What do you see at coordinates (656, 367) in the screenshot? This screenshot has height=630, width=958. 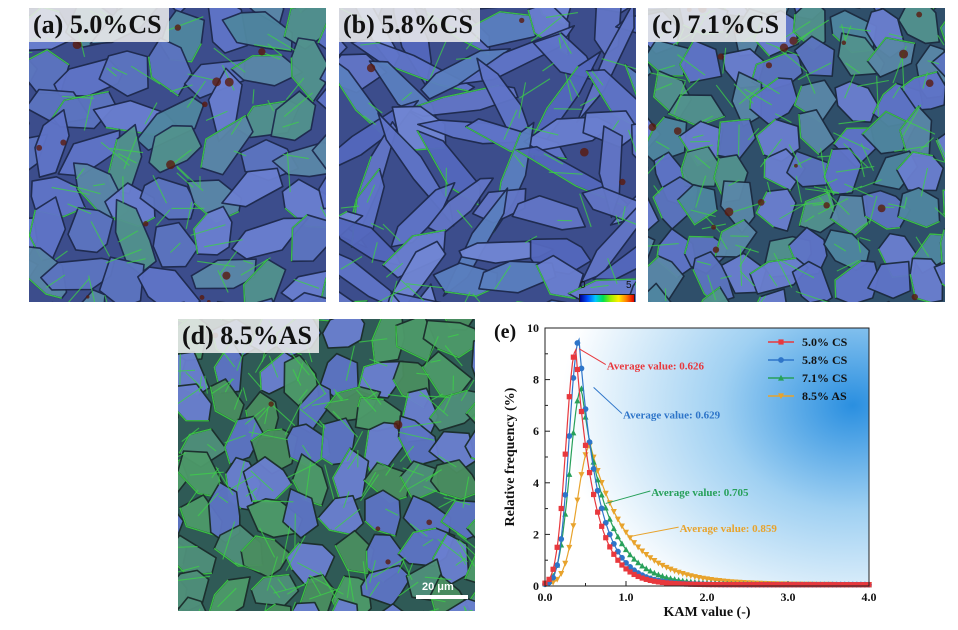 I see `average-annotation: Average value: 0.626` at bounding box center [656, 367].